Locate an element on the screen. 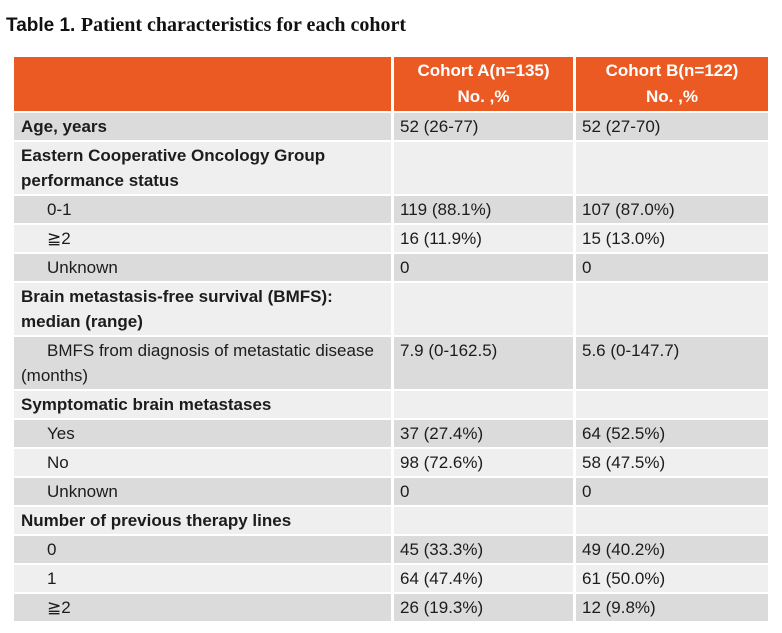  header-cohort-b-line1: Cohort B(n=122) is located at coordinates (672, 70).